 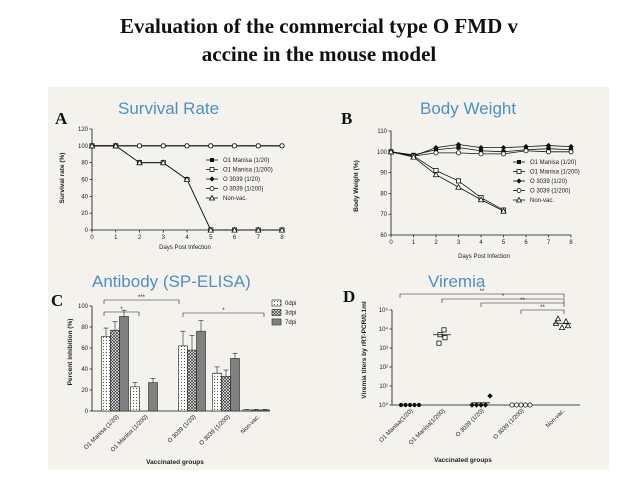 What do you see at coordinates (175, 462) in the screenshot?
I see `panel-c-xlabel: Vaccinated groups` at bounding box center [175, 462].